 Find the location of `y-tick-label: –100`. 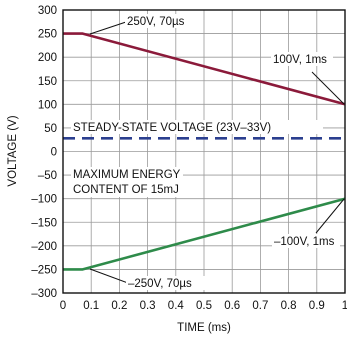

y-tick-label: –100 is located at coordinates (44, 200).